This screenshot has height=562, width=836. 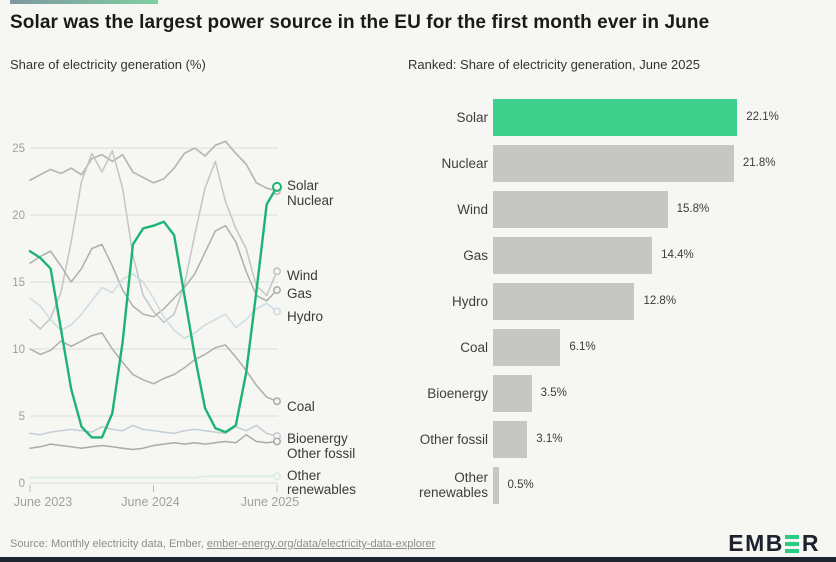 I want to click on bar-value-label: 0.5%, so click(x=520, y=485).